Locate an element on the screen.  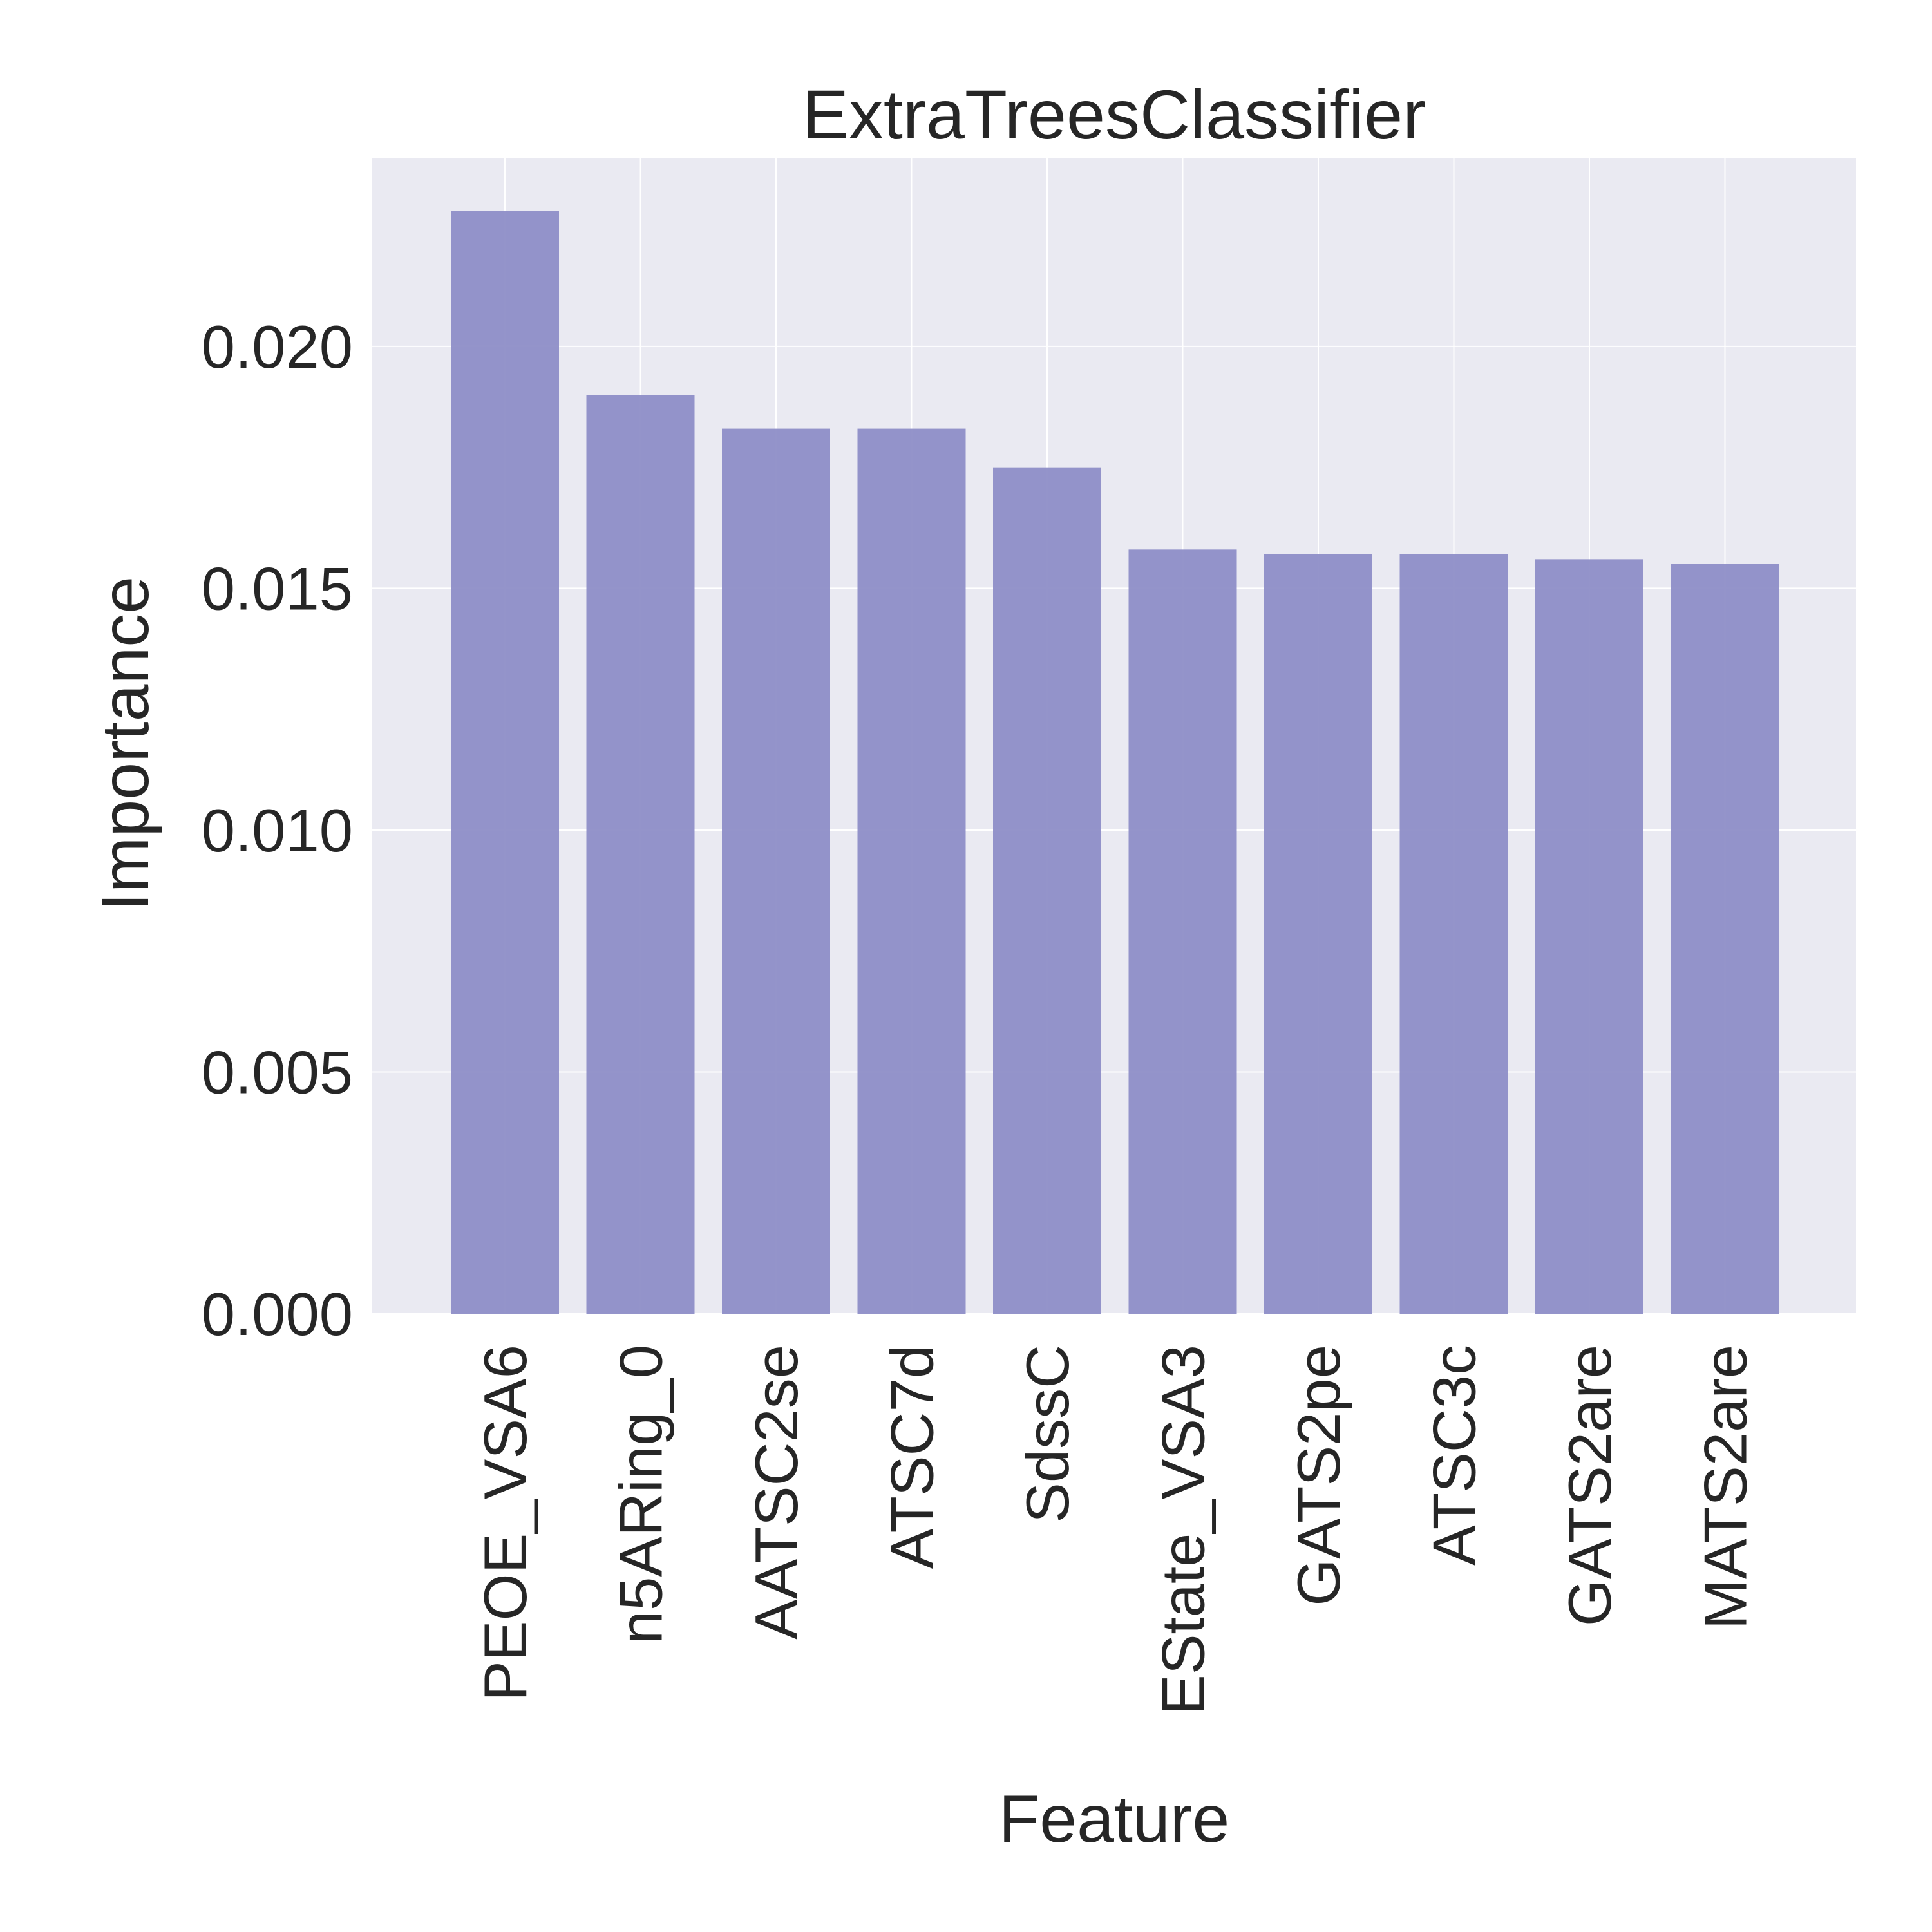
y-tick-label: 0.000 is located at coordinates (277, 1314).